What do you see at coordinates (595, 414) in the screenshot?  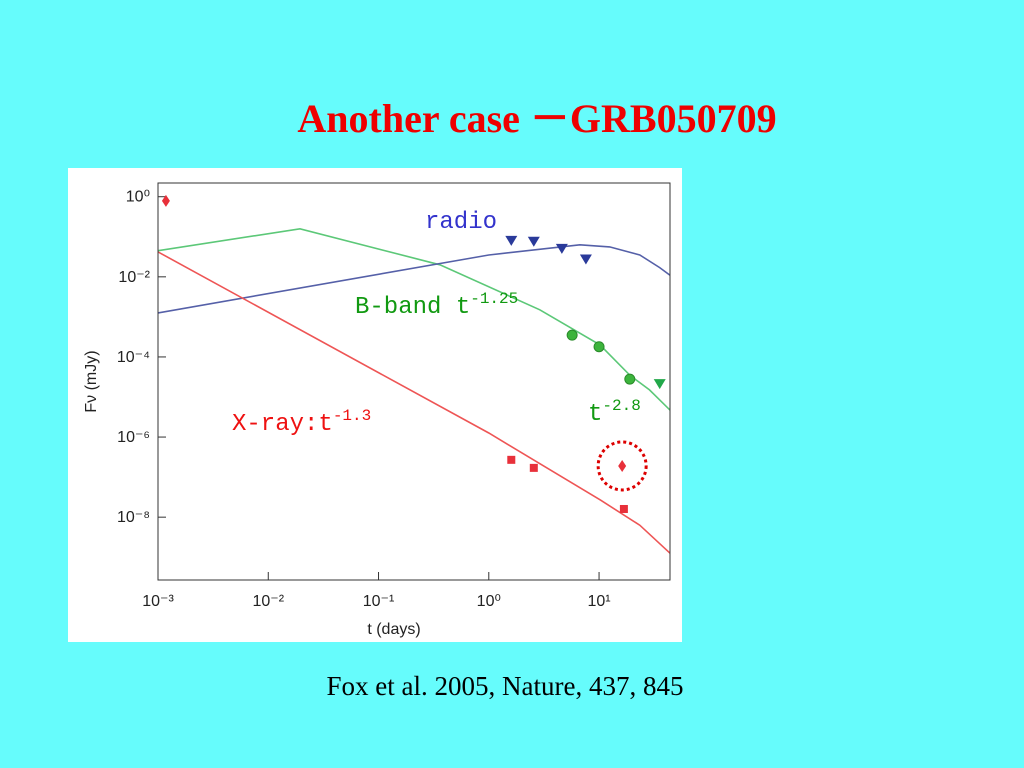 I see `annotation-text: t` at bounding box center [595, 414].